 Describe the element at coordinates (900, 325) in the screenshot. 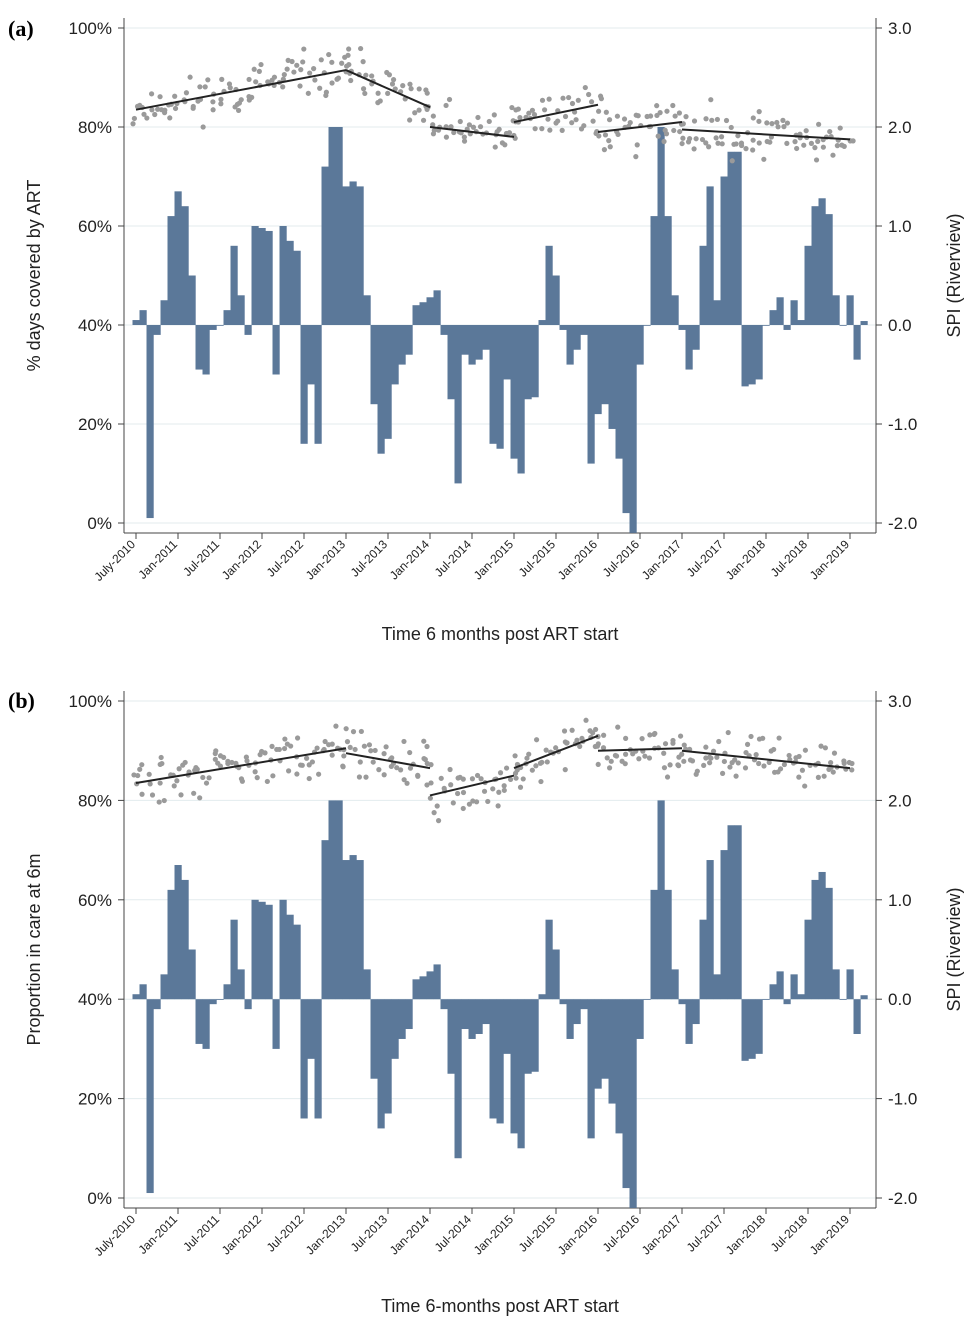

I see `right-tick-label: 0.0` at that location.